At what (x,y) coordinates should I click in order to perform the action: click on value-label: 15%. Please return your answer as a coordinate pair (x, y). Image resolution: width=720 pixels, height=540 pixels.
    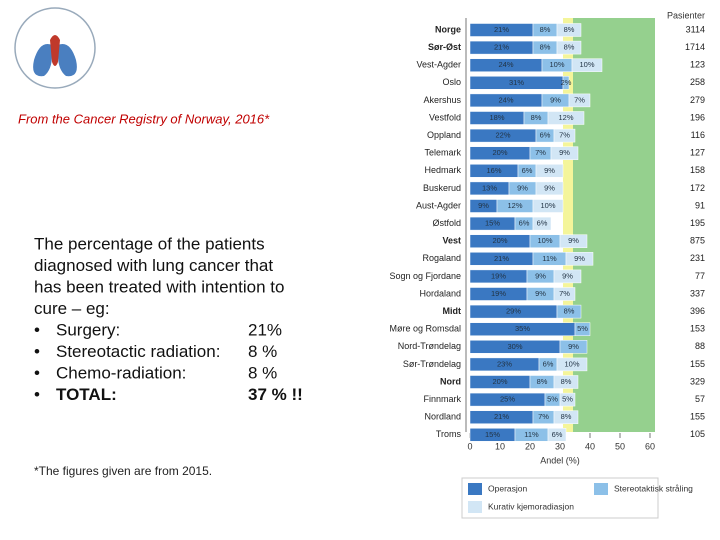
    Looking at the image, I should click on (492, 223).